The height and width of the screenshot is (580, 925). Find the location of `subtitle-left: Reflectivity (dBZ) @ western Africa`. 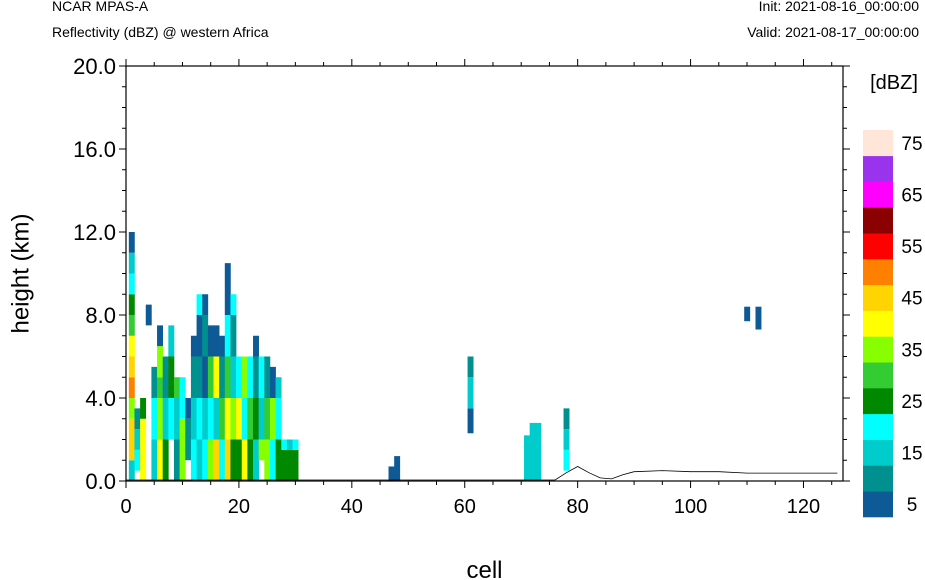

subtitle-left: Reflectivity (dBZ) @ western Africa is located at coordinates (160, 32).